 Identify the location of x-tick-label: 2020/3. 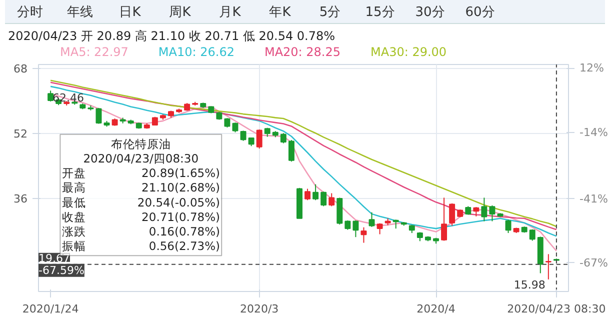
(259, 309).